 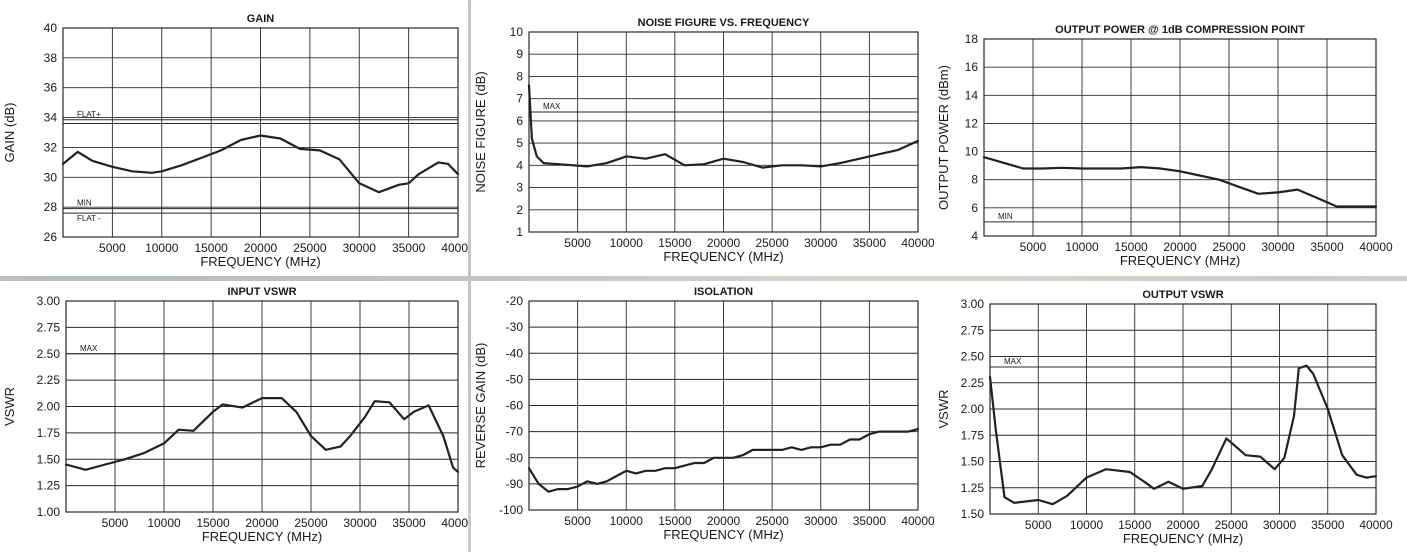 I want to click on input-vswr-x-tick-label: 40000, so click(x=454, y=523).